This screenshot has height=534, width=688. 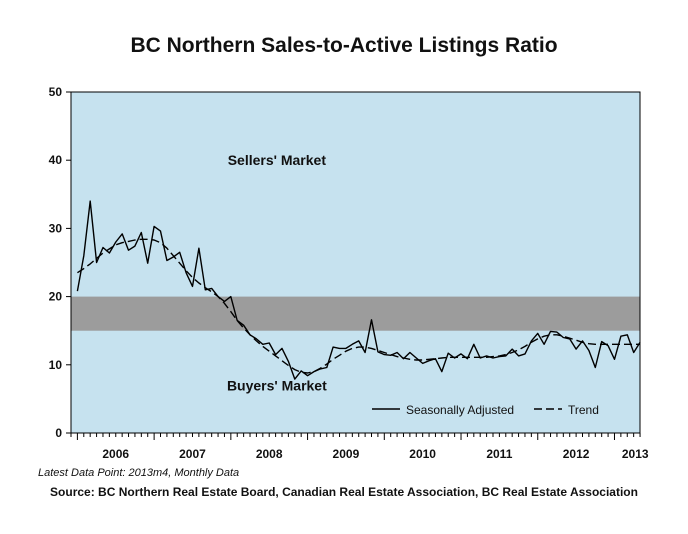 What do you see at coordinates (115, 454) in the screenshot?
I see `x-tick-label: 2006` at bounding box center [115, 454].